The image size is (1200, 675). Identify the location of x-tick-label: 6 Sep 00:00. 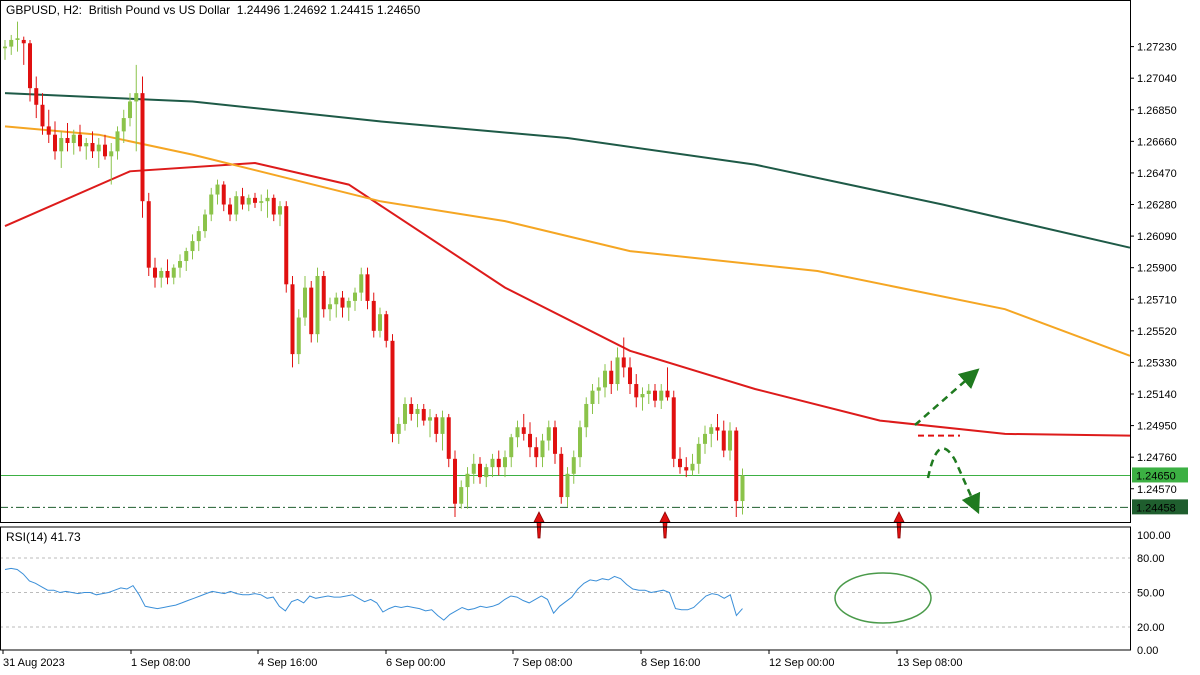
(415, 663).